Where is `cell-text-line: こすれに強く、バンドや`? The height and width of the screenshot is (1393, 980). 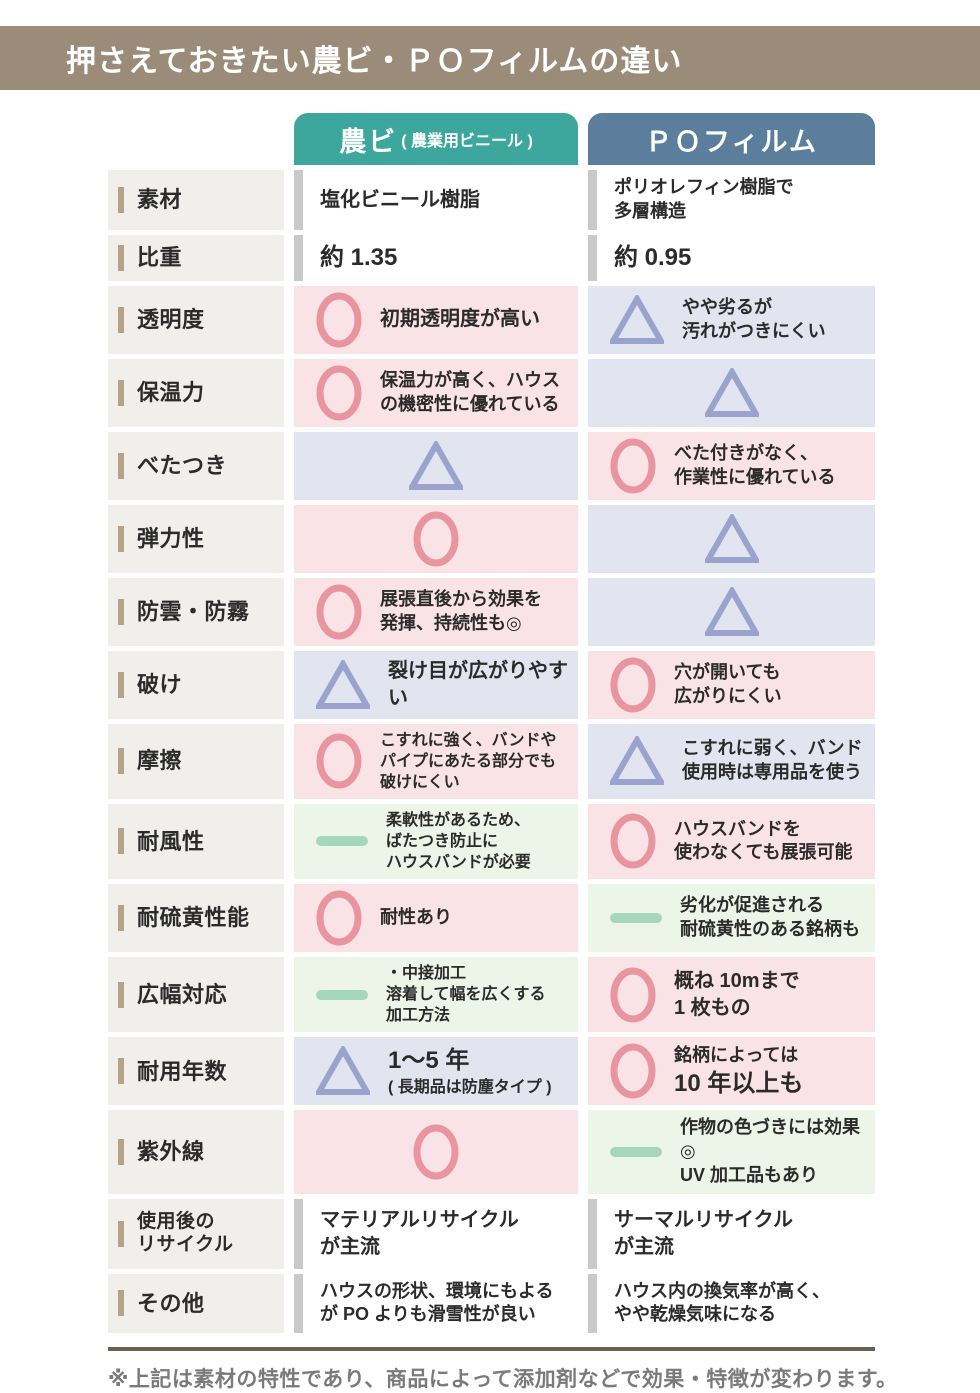 cell-text-line: こすれに強く、バンドや is located at coordinates (468, 740).